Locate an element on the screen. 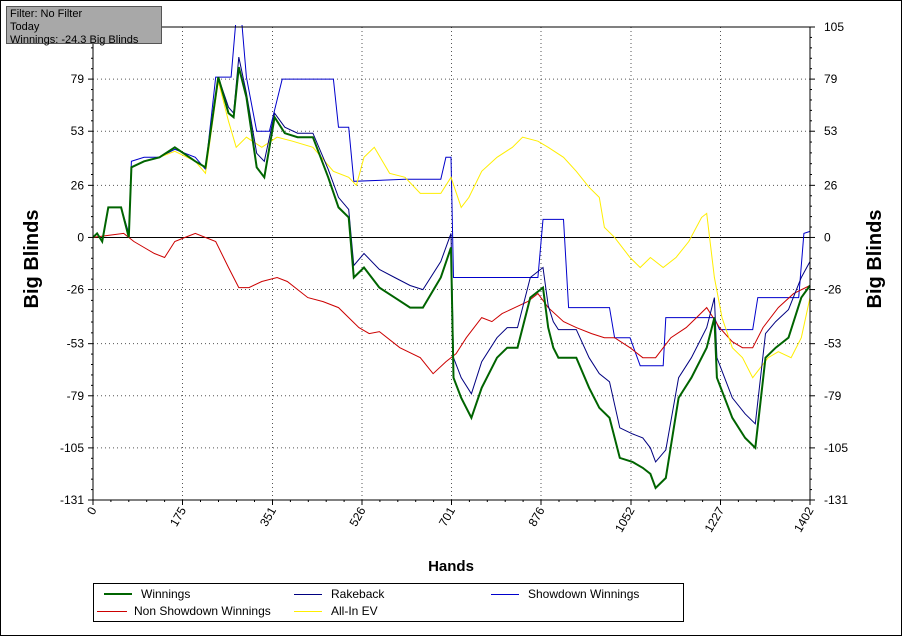 Image resolution: width=902 pixels, height=636 pixels. x-tick-label: 351 is located at coordinates (268, 516).